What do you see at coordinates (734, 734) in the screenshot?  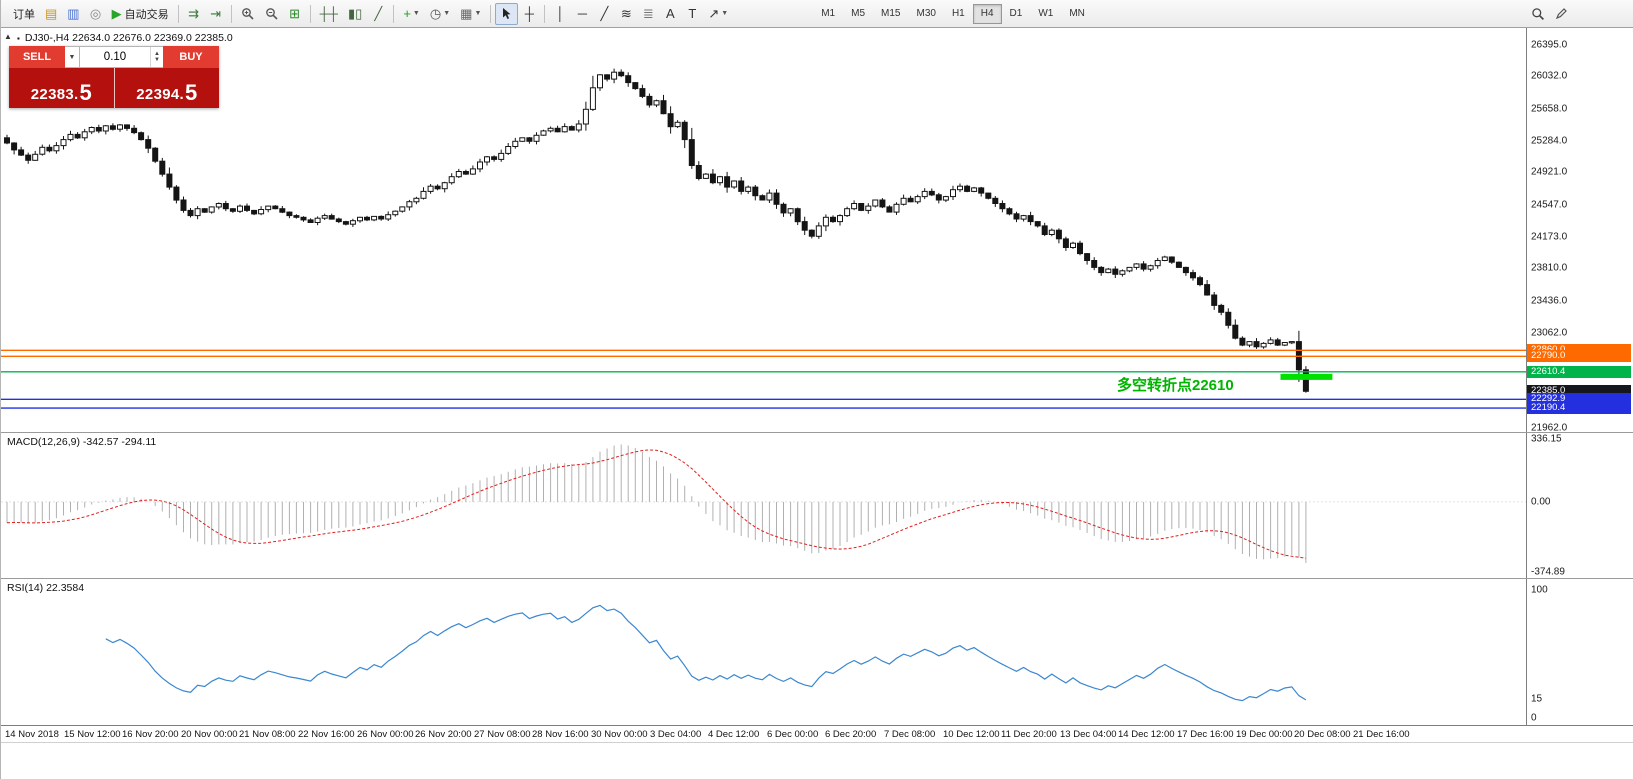 I see `time-axis-label: 4 Dec 12:00` at bounding box center [734, 734].